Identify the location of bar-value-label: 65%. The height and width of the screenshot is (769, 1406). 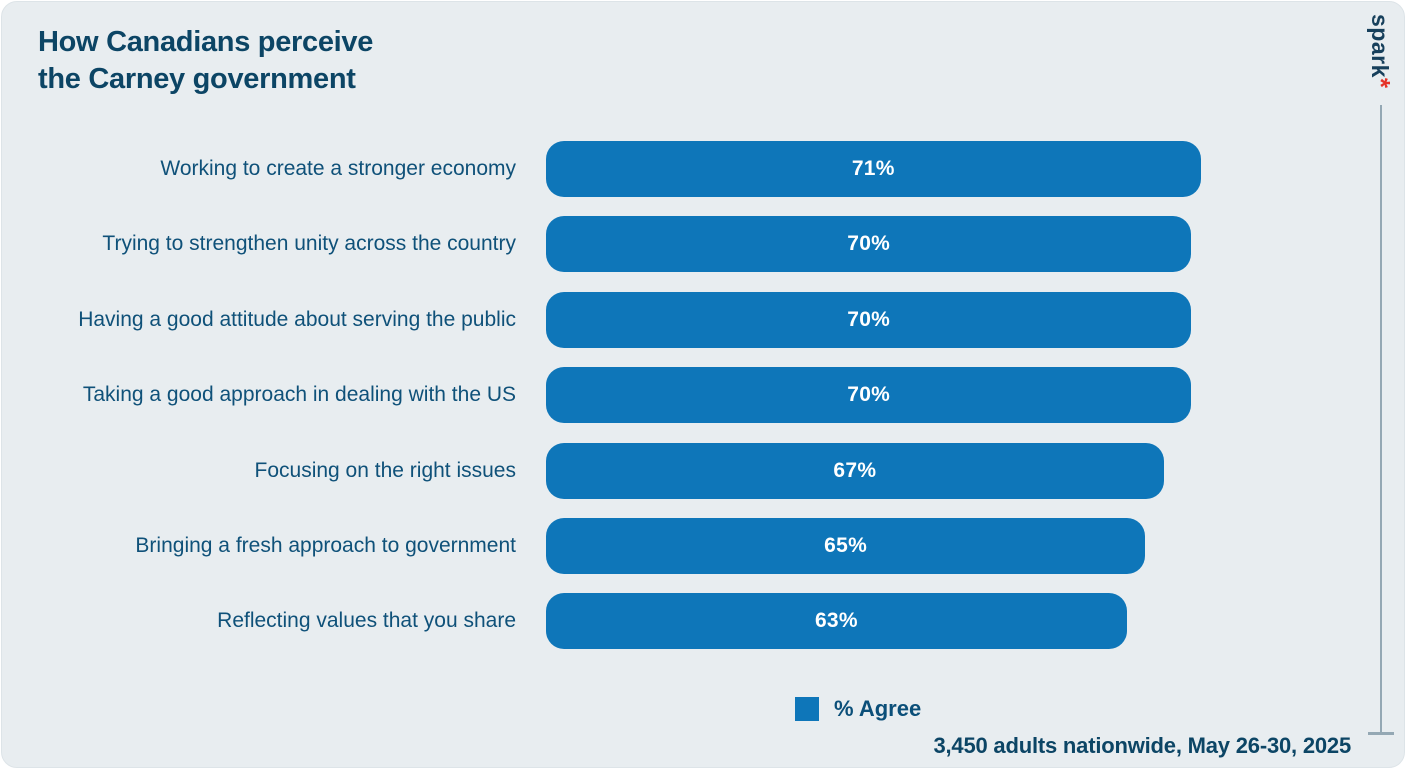
(846, 545).